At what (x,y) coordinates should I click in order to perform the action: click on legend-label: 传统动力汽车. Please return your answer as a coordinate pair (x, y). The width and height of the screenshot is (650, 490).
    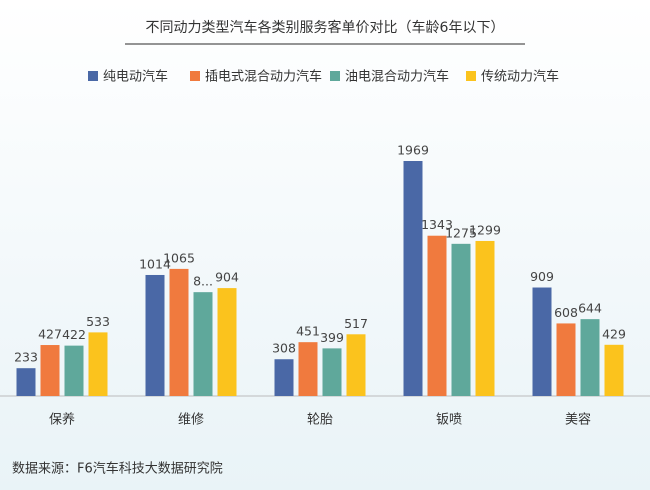
    Looking at the image, I should click on (520, 77).